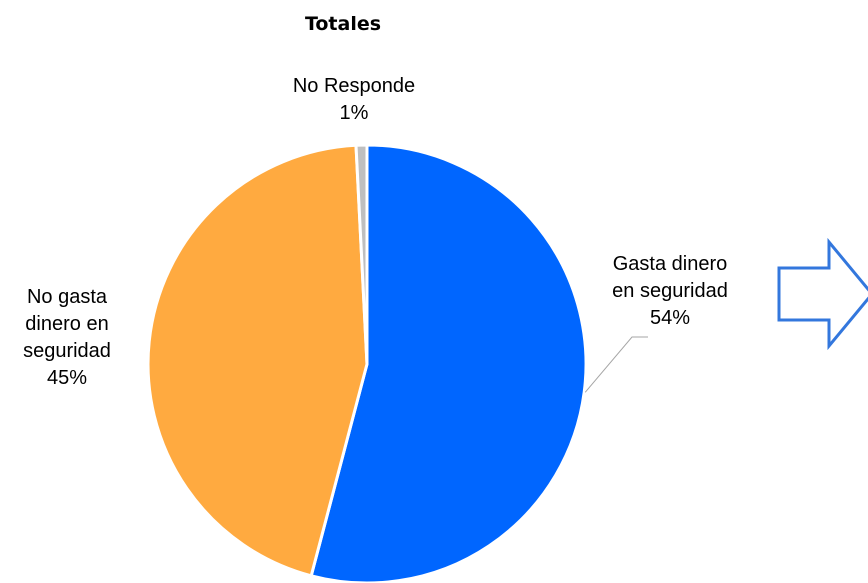 The height and width of the screenshot is (583, 868). I want to click on slice-label-no-responde: No Responde 1%, so click(354, 99).